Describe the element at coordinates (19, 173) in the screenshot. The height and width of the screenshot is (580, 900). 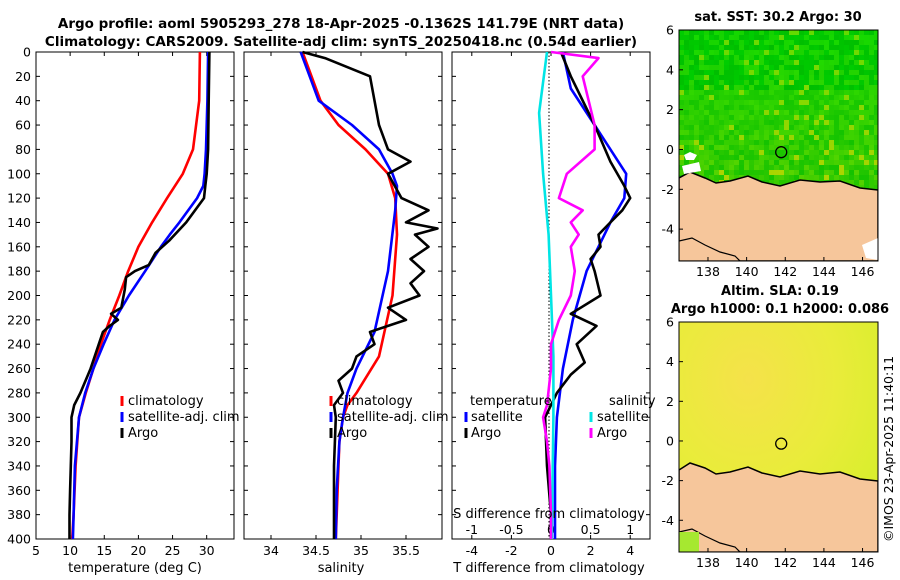
I see `y-tick-label: 100` at that location.